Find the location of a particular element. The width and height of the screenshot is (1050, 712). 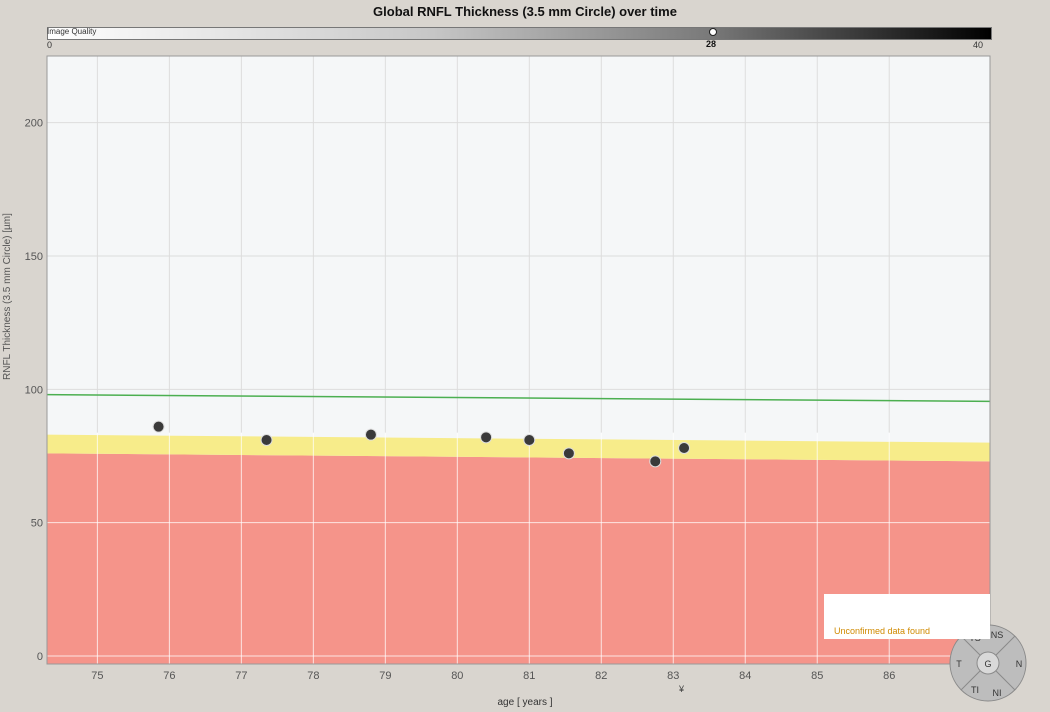

compass-label: NS is located at coordinates (997, 635).